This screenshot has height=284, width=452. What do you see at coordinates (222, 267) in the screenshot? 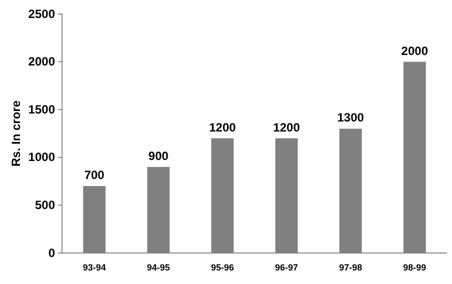
I see `x-tick-label: 95-96` at bounding box center [222, 267].